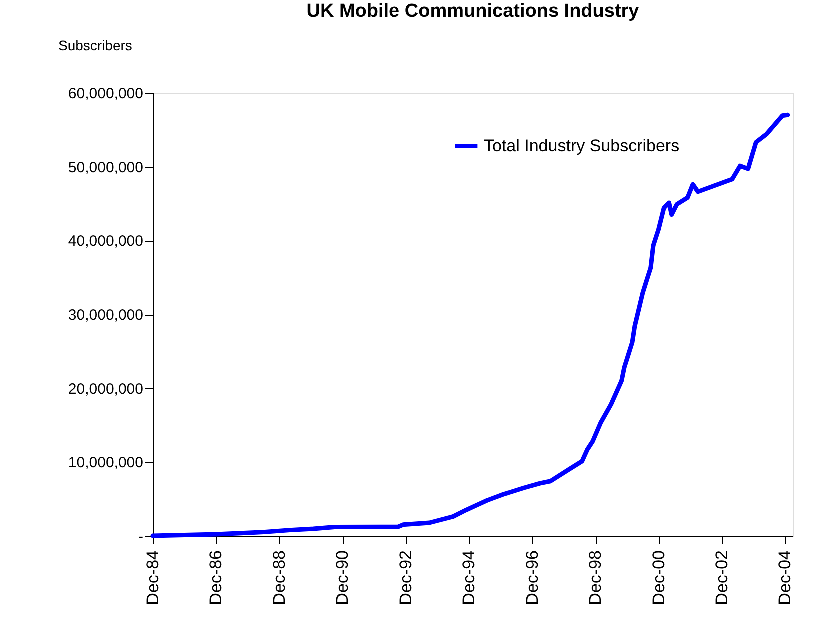 The width and height of the screenshot is (829, 635). I want to click on y-tick-label: -, so click(141, 537).